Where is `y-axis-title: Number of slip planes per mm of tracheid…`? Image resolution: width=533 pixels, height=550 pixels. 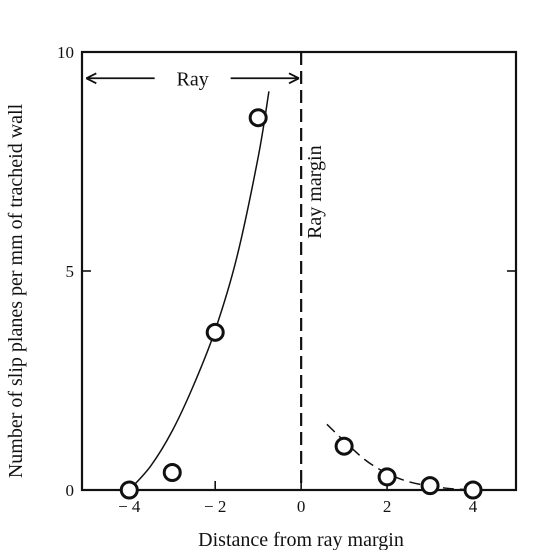
y-axis-title: Number of slip planes per mm of tracheid… is located at coordinates (16, 290).